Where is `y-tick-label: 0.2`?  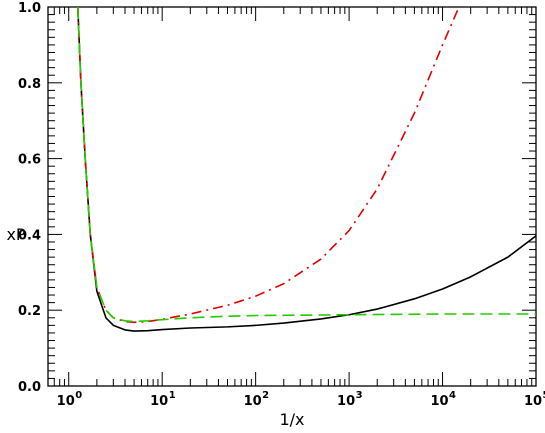
y-tick-label: 0.2 is located at coordinates (29, 311).